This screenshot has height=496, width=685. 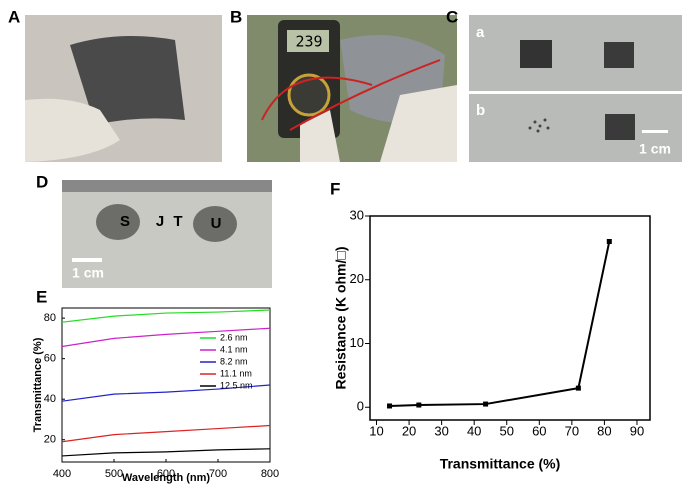 What do you see at coordinates (234, 349) in the screenshot?
I see `legend-label: 4.1 nm` at bounding box center [234, 349].